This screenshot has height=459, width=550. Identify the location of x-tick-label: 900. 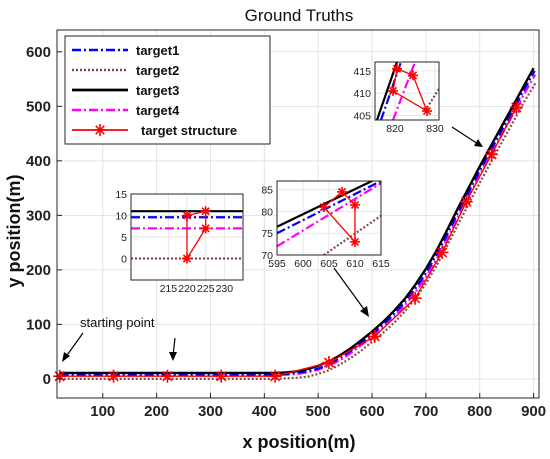
(533, 411).